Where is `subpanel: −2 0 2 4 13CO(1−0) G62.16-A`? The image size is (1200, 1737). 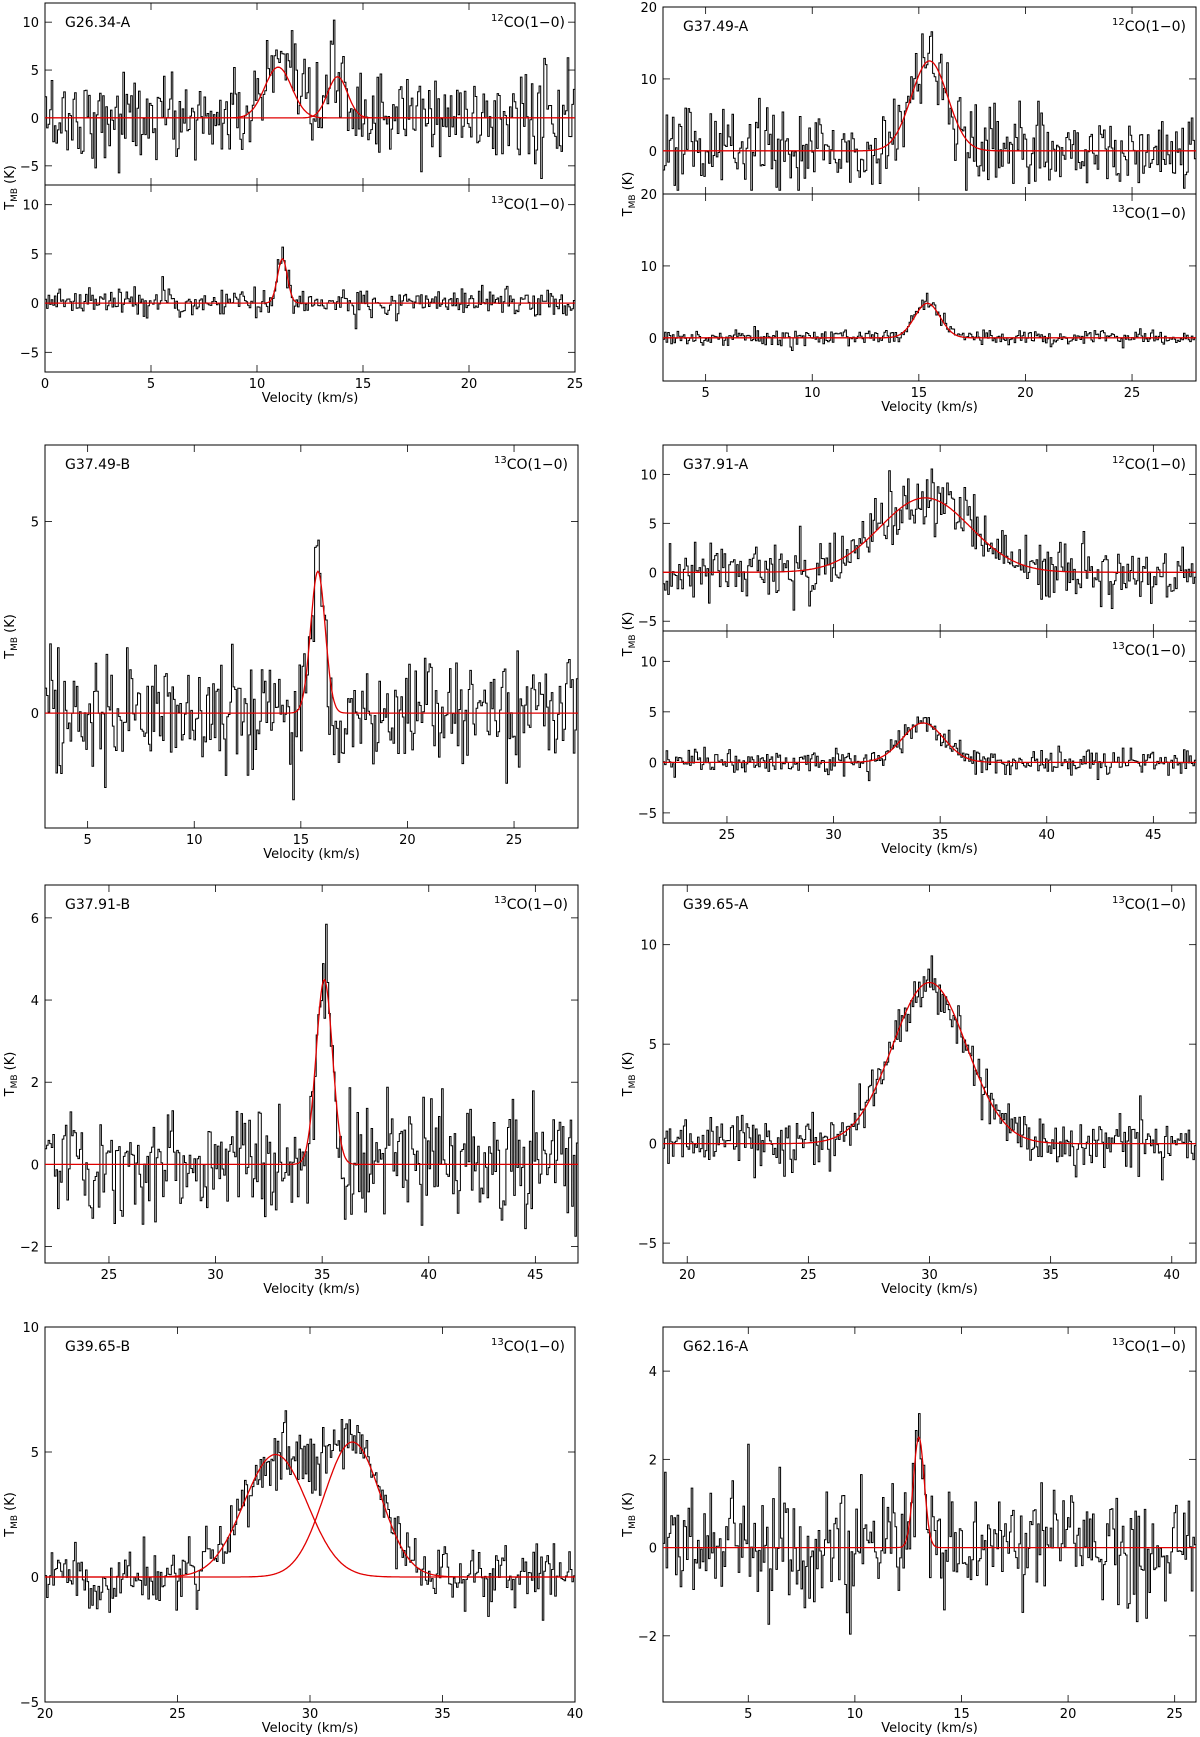
subpanel: −2 0 2 4 13CO(1−0) G62.16-A is located at coordinates (917, 1514).